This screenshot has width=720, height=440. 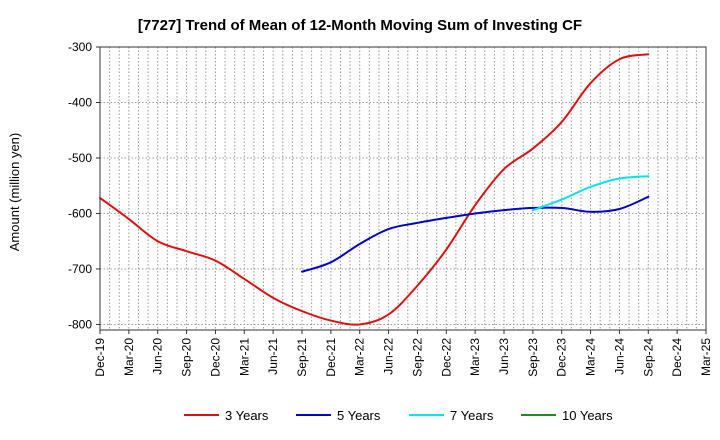 I want to click on y-axis-ticks: -300 -400 -500 -600 -700 -800, so click(x=84, y=185).